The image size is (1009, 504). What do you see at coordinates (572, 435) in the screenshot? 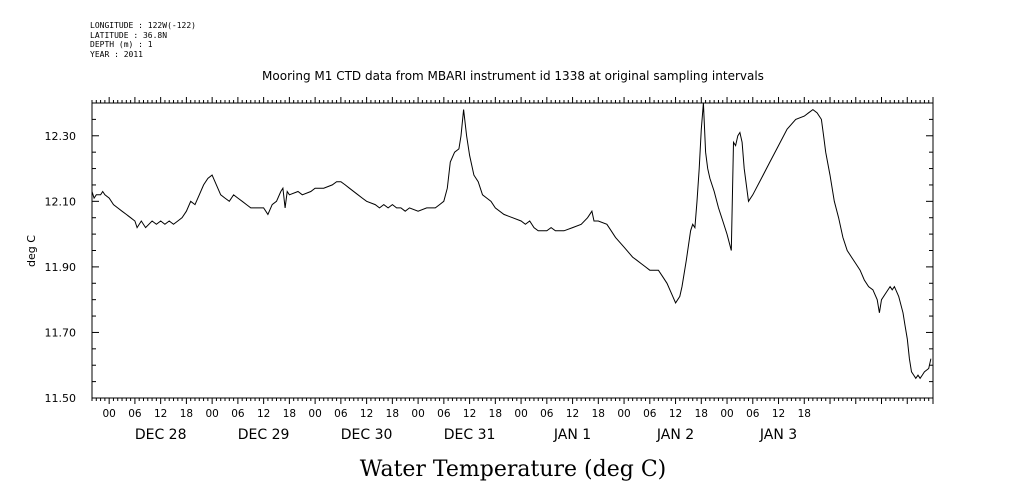
I see `x-day-label: JAN 1` at bounding box center [572, 435].